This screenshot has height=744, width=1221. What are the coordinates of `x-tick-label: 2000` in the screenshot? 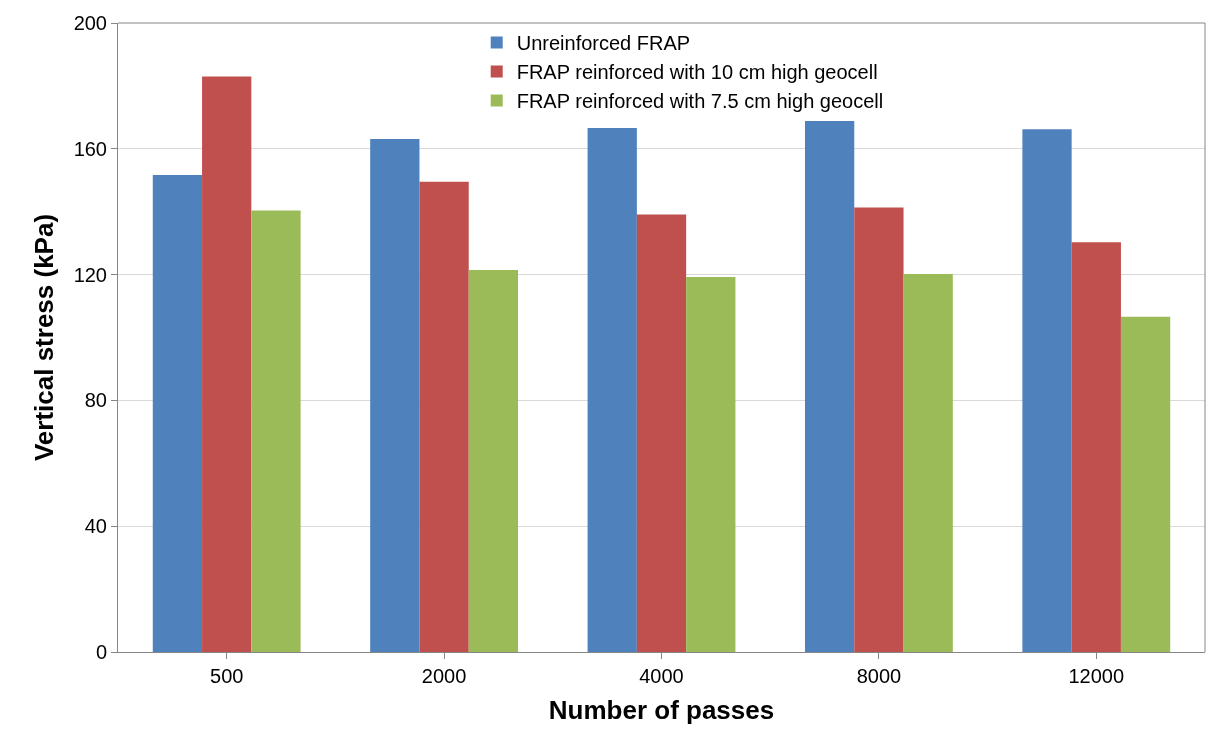 It's located at (444, 676).